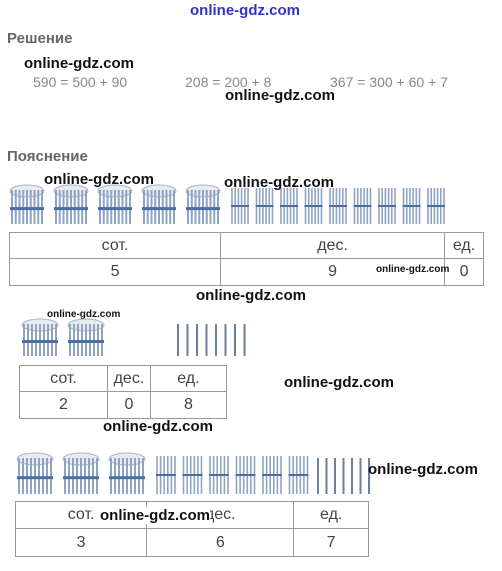  I want to click on solution-heading: Решение, so click(40, 38).